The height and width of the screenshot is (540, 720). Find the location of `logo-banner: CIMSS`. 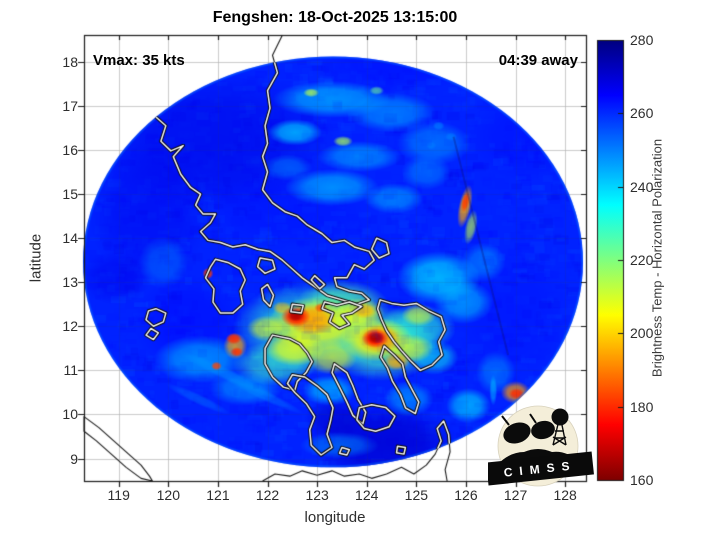

logo-banner: CIMSS is located at coordinates (541, 468).